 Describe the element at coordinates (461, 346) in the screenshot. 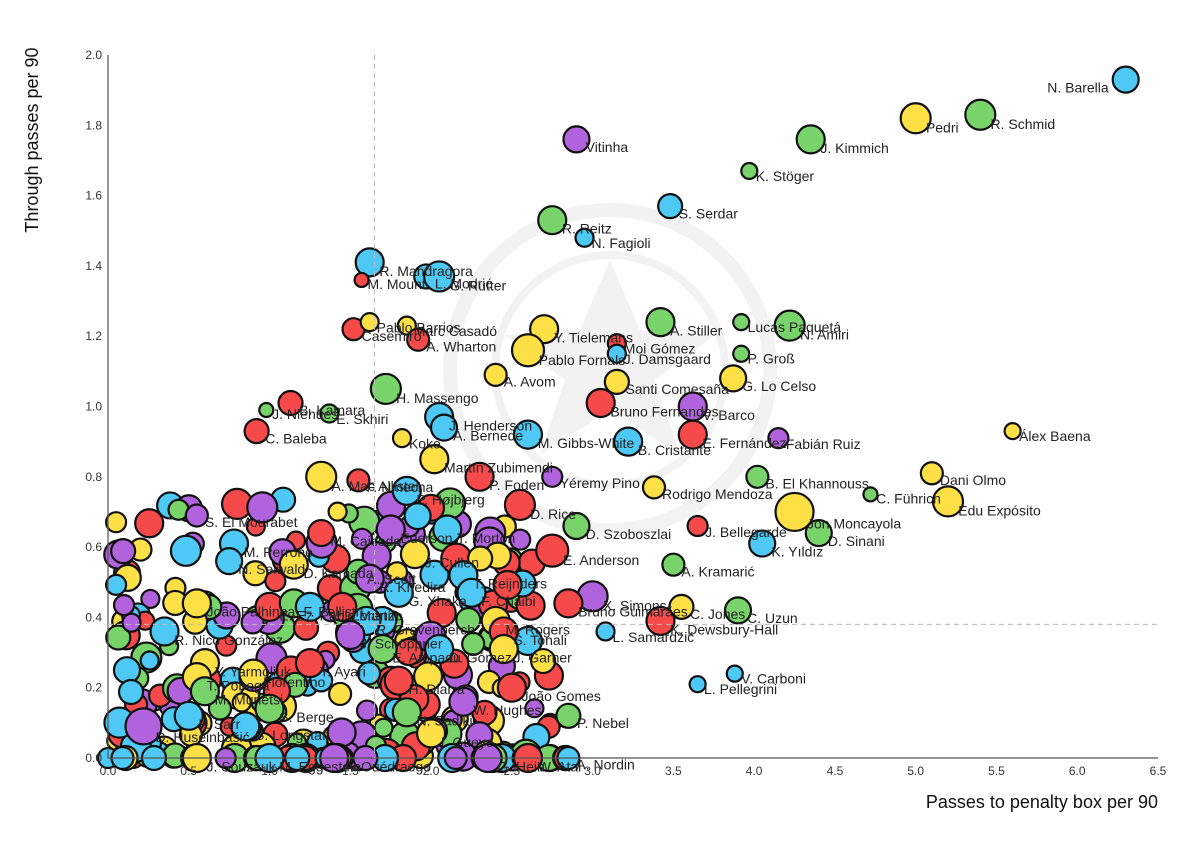

I see `point-label: A. Wharton` at that location.